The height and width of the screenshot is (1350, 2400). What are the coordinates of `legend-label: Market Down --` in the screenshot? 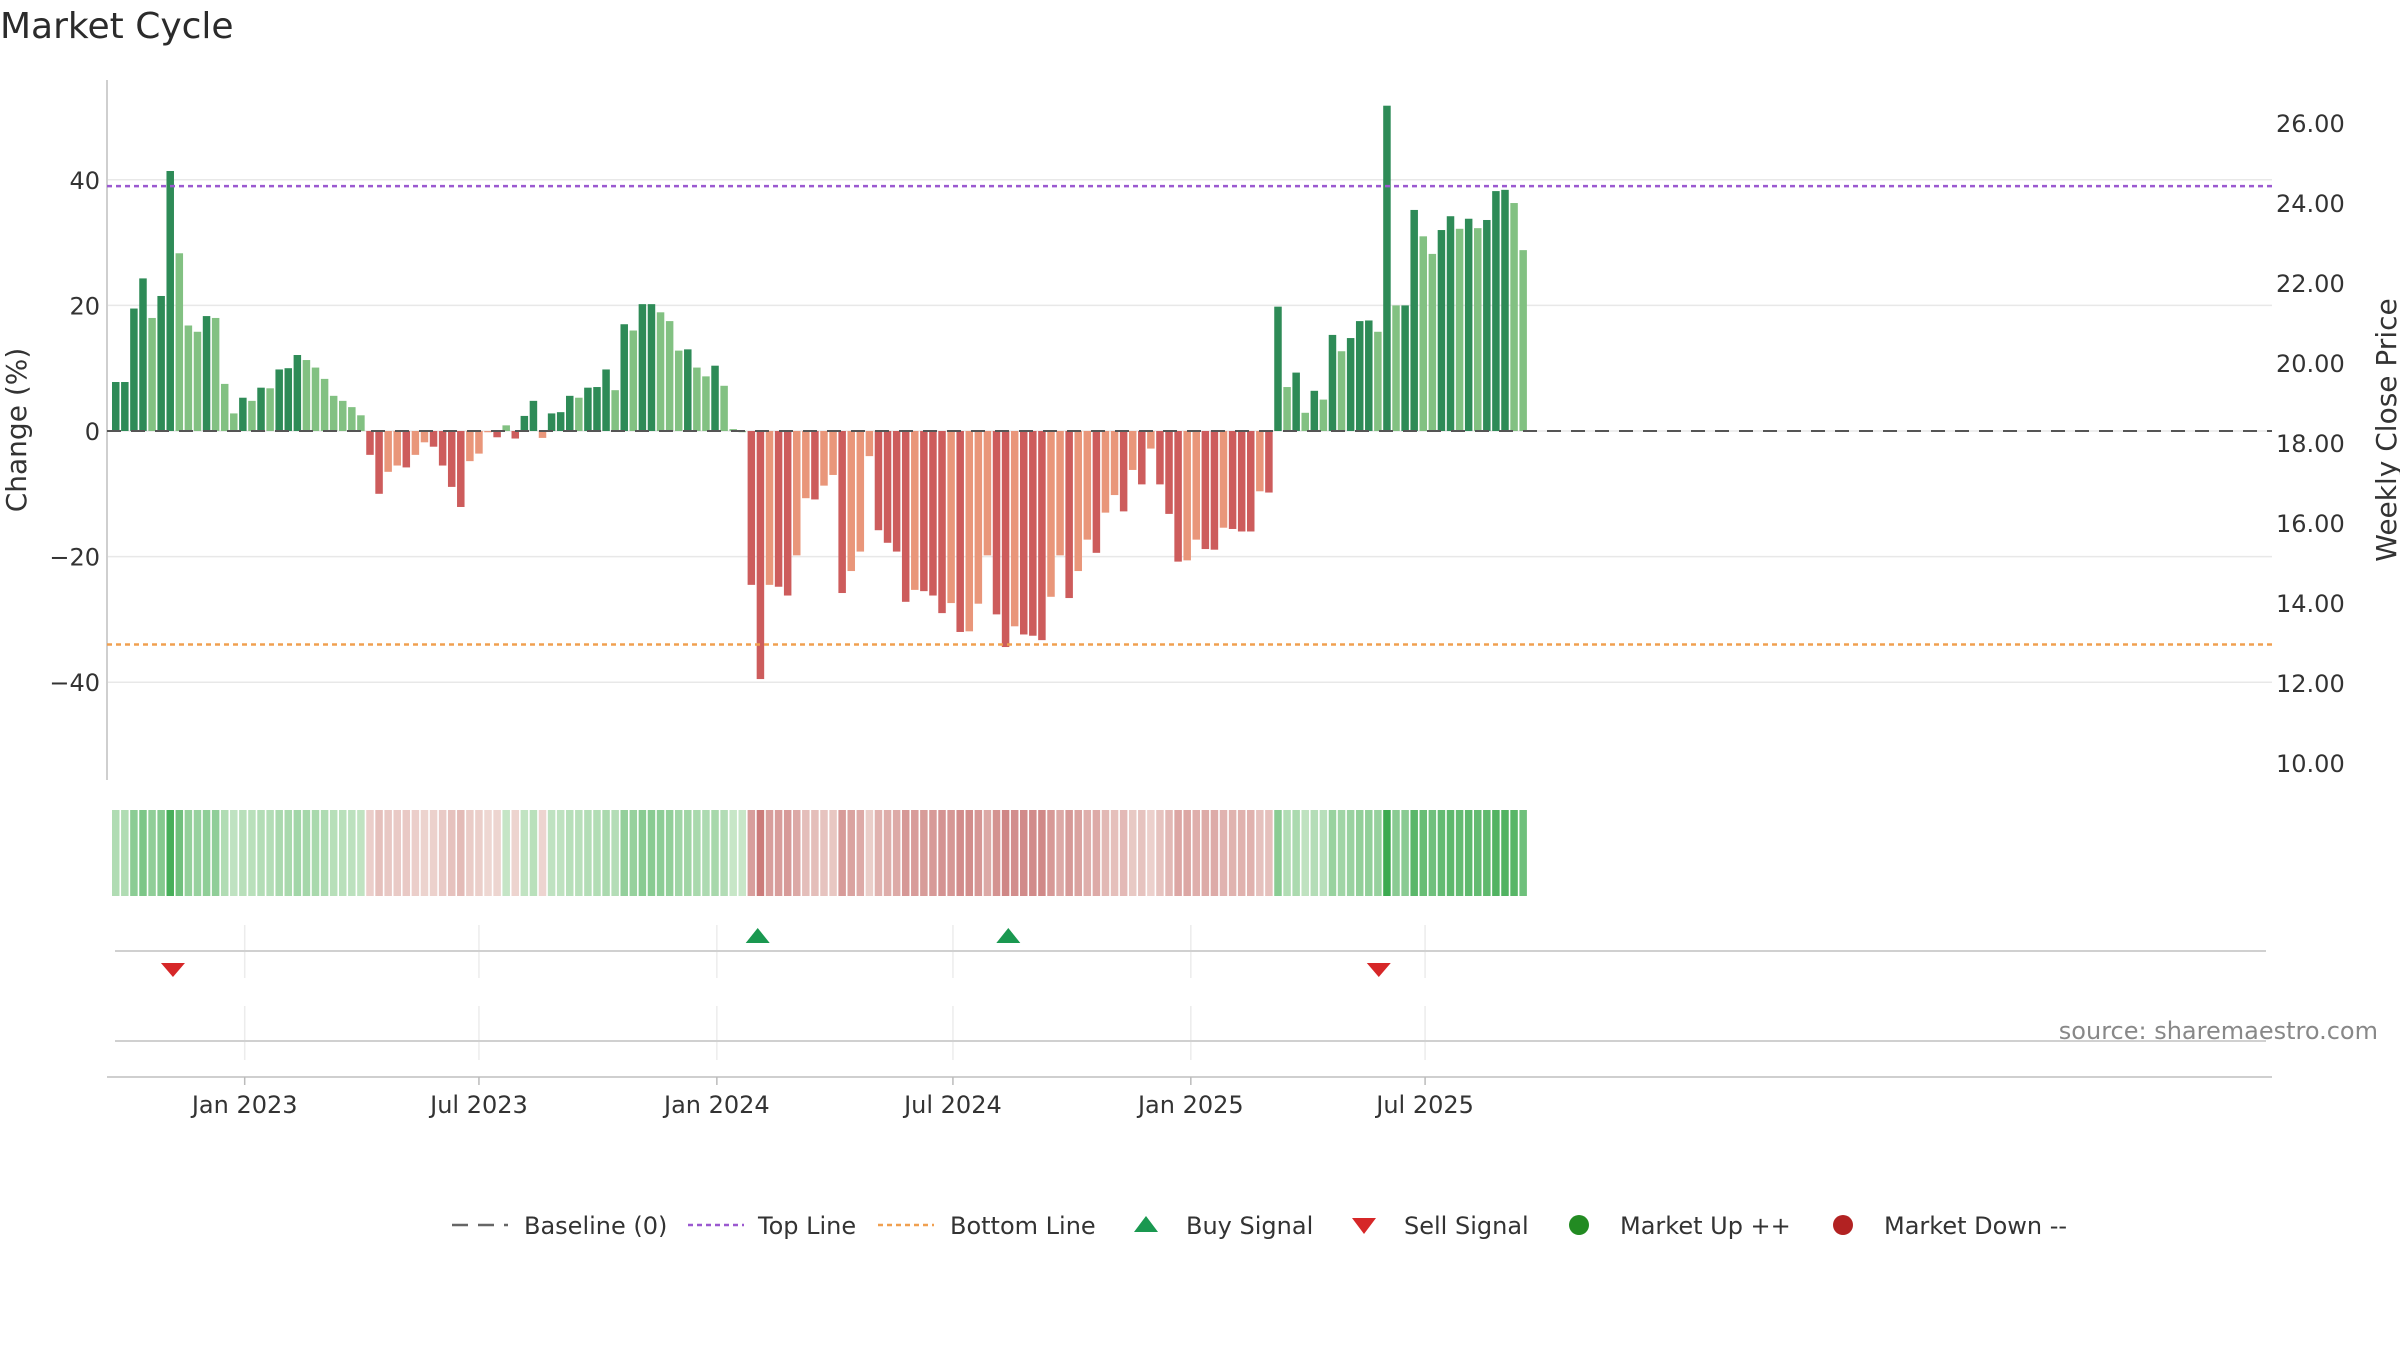 It's located at (1975, 1226).